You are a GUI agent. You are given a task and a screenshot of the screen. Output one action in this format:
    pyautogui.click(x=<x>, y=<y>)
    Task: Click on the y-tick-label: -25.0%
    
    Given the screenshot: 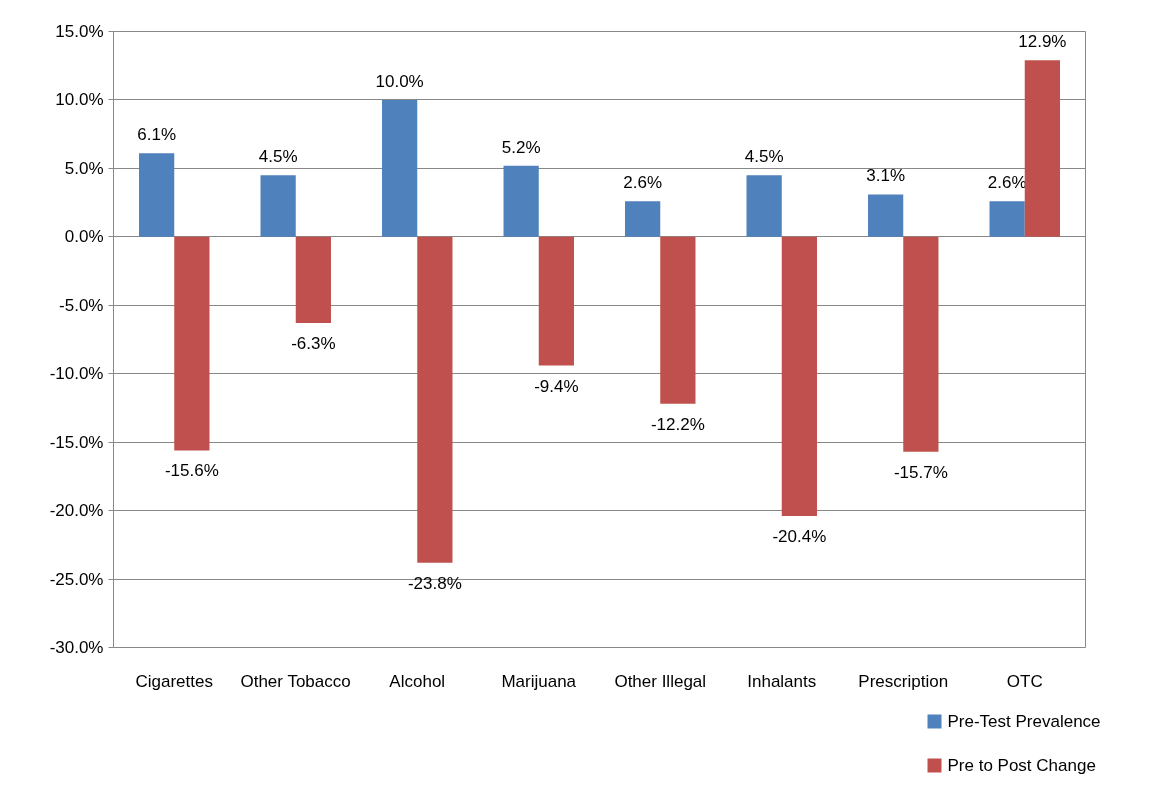 What is the action you would take?
    pyautogui.click(x=76, y=579)
    